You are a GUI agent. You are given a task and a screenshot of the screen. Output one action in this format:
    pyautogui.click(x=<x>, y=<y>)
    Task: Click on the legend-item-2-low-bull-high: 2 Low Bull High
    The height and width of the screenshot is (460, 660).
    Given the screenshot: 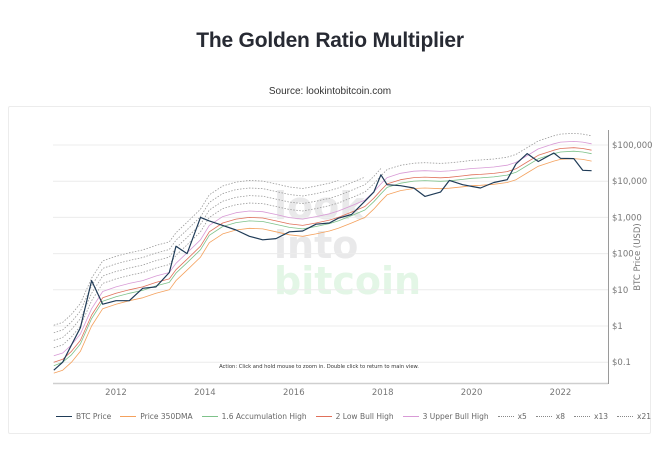 What is the action you would take?
    pyautogui.click(x=354, y=416)
    